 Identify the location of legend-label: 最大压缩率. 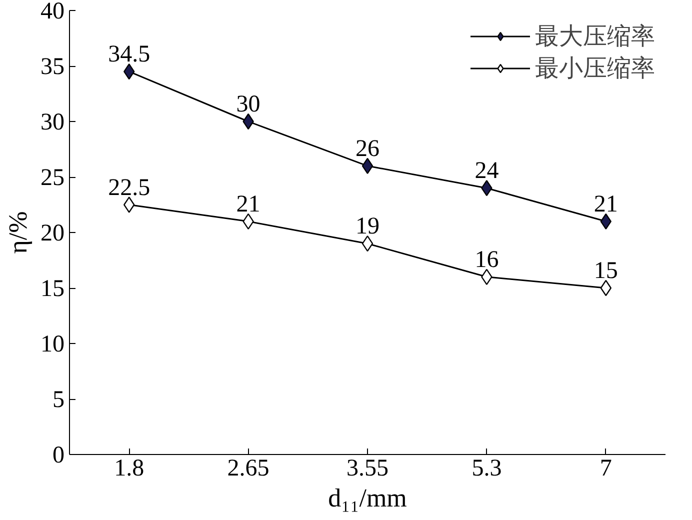
(595, 36).